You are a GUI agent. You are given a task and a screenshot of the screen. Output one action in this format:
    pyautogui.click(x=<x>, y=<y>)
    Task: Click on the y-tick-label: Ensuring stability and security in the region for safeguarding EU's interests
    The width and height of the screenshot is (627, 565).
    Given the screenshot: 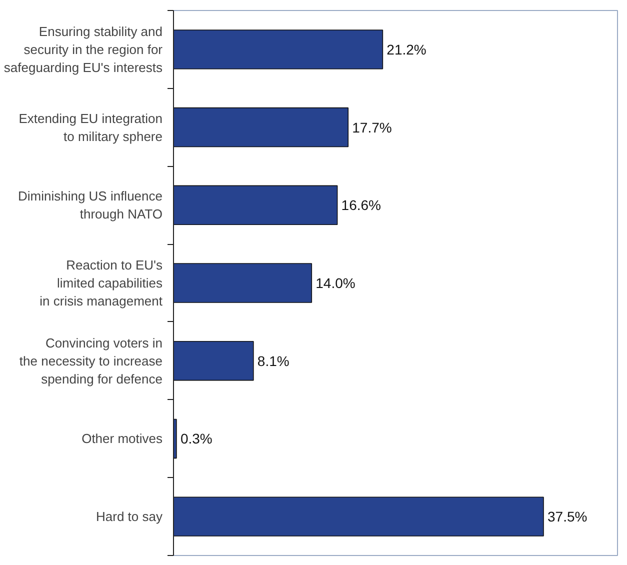 What is the action you would take?
    pyautogui.click(x=84, y=49)
    